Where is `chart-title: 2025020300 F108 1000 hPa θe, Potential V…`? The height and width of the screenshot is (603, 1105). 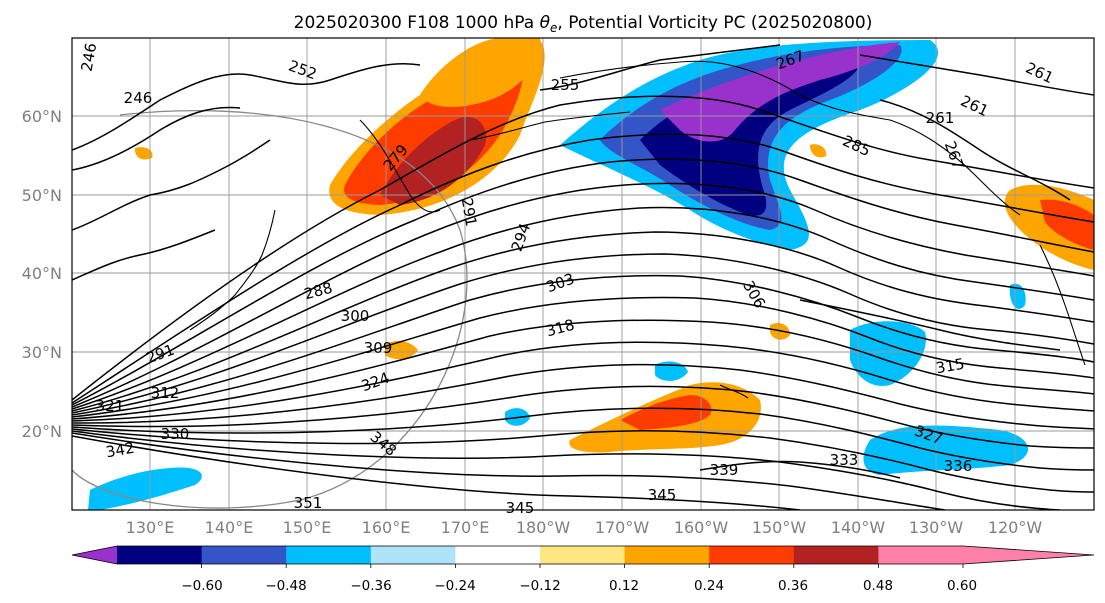
chart-title: 2025020300 F108 1000 hPa θe, Potential V… is located at coordinates (583, 24).